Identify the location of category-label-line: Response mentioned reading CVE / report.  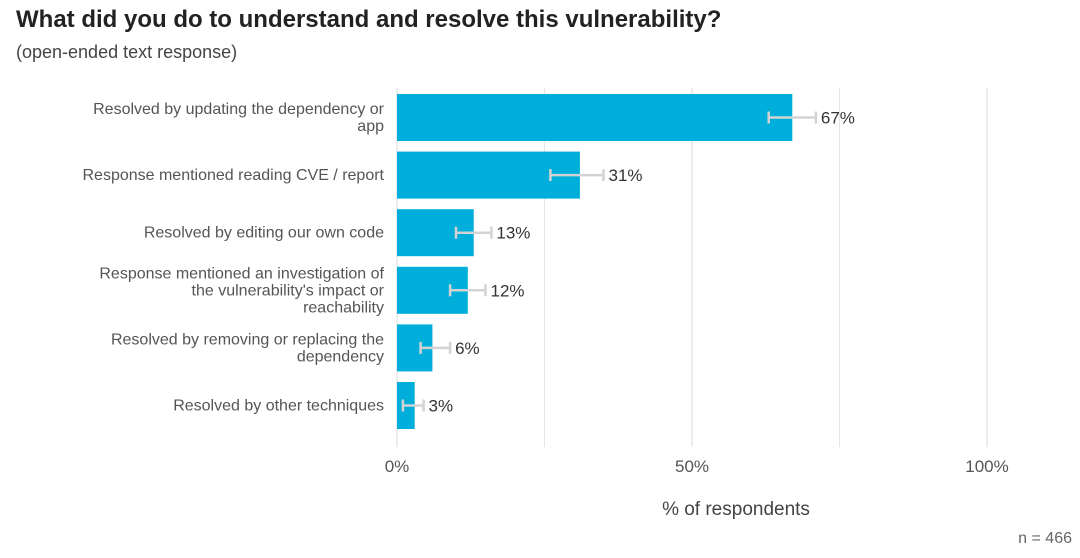
(233, 175).